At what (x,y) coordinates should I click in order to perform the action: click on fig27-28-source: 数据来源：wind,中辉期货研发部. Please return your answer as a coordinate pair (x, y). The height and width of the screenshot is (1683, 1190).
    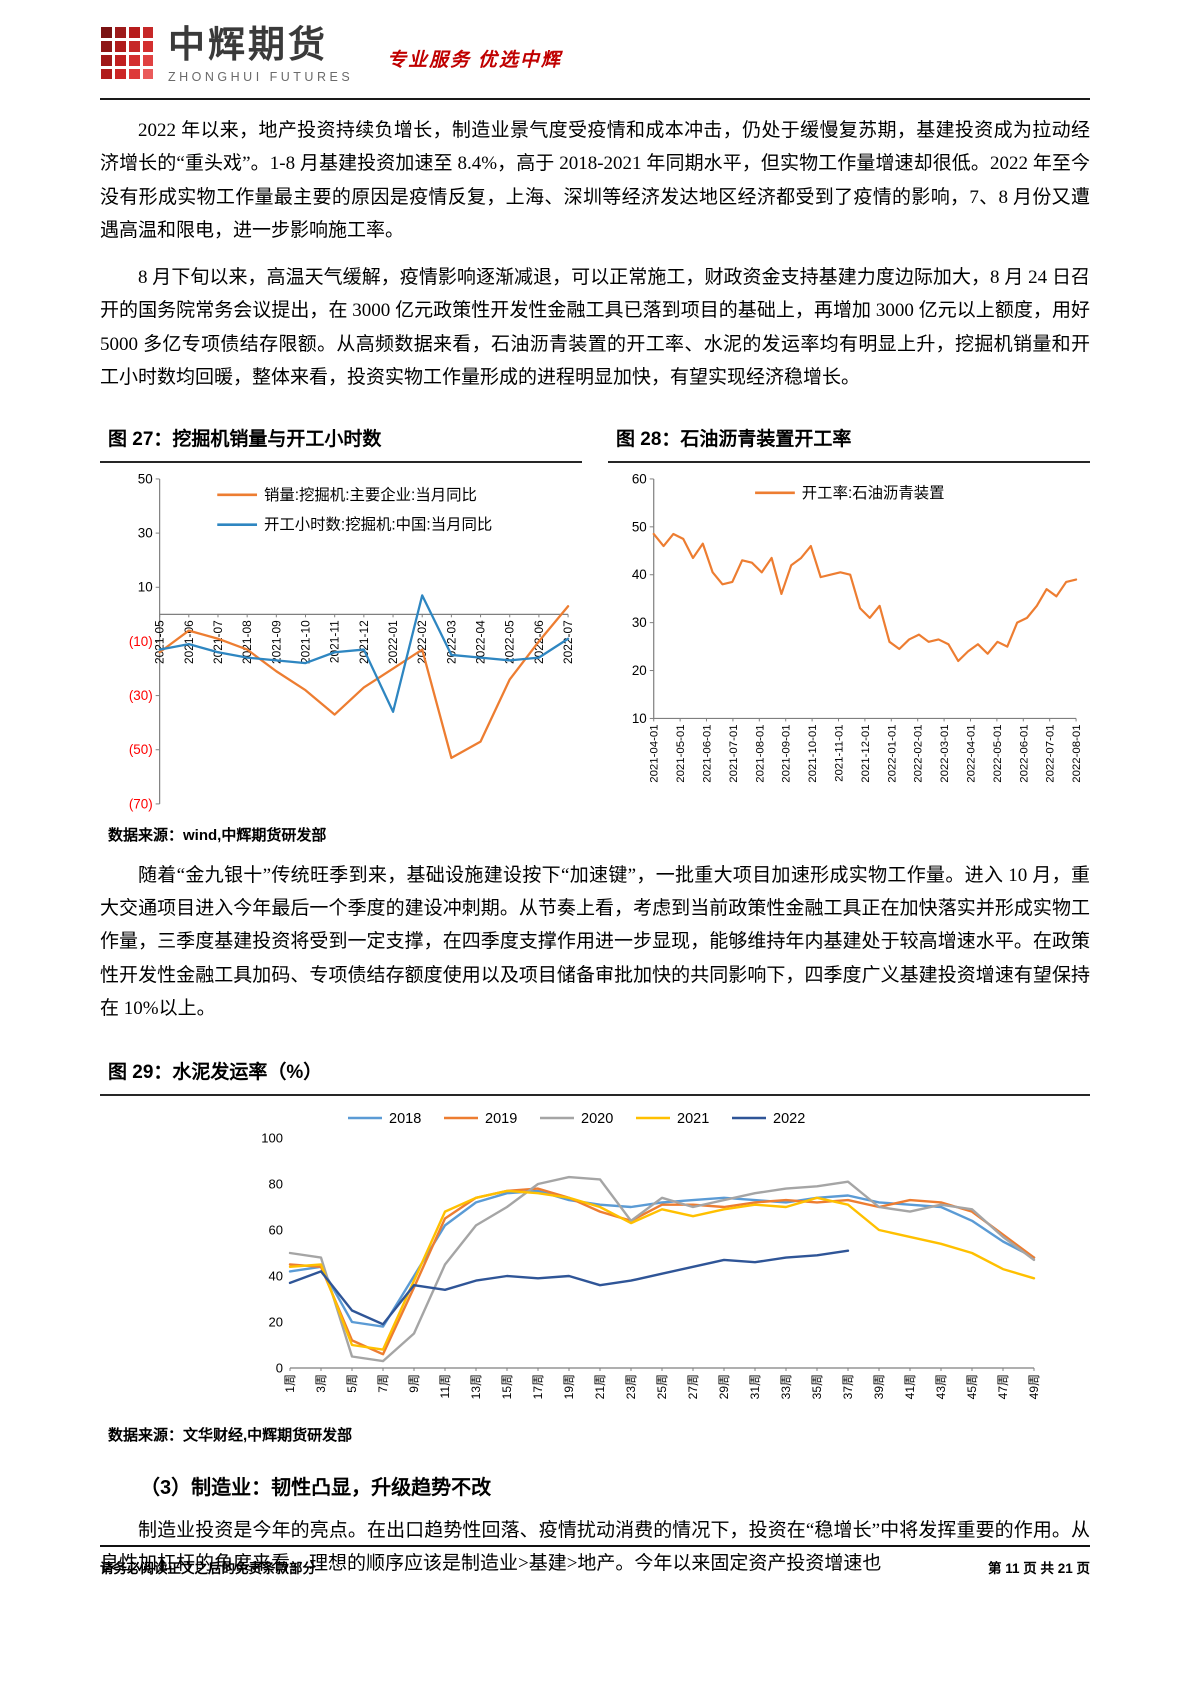
    Looking at the image, I should click on (217, 835).